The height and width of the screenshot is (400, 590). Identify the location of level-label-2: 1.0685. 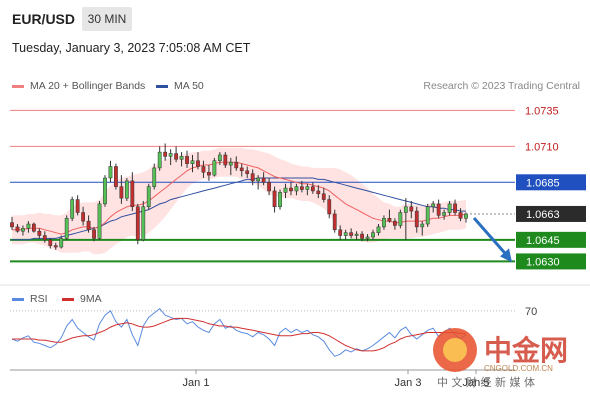
(543, 183).